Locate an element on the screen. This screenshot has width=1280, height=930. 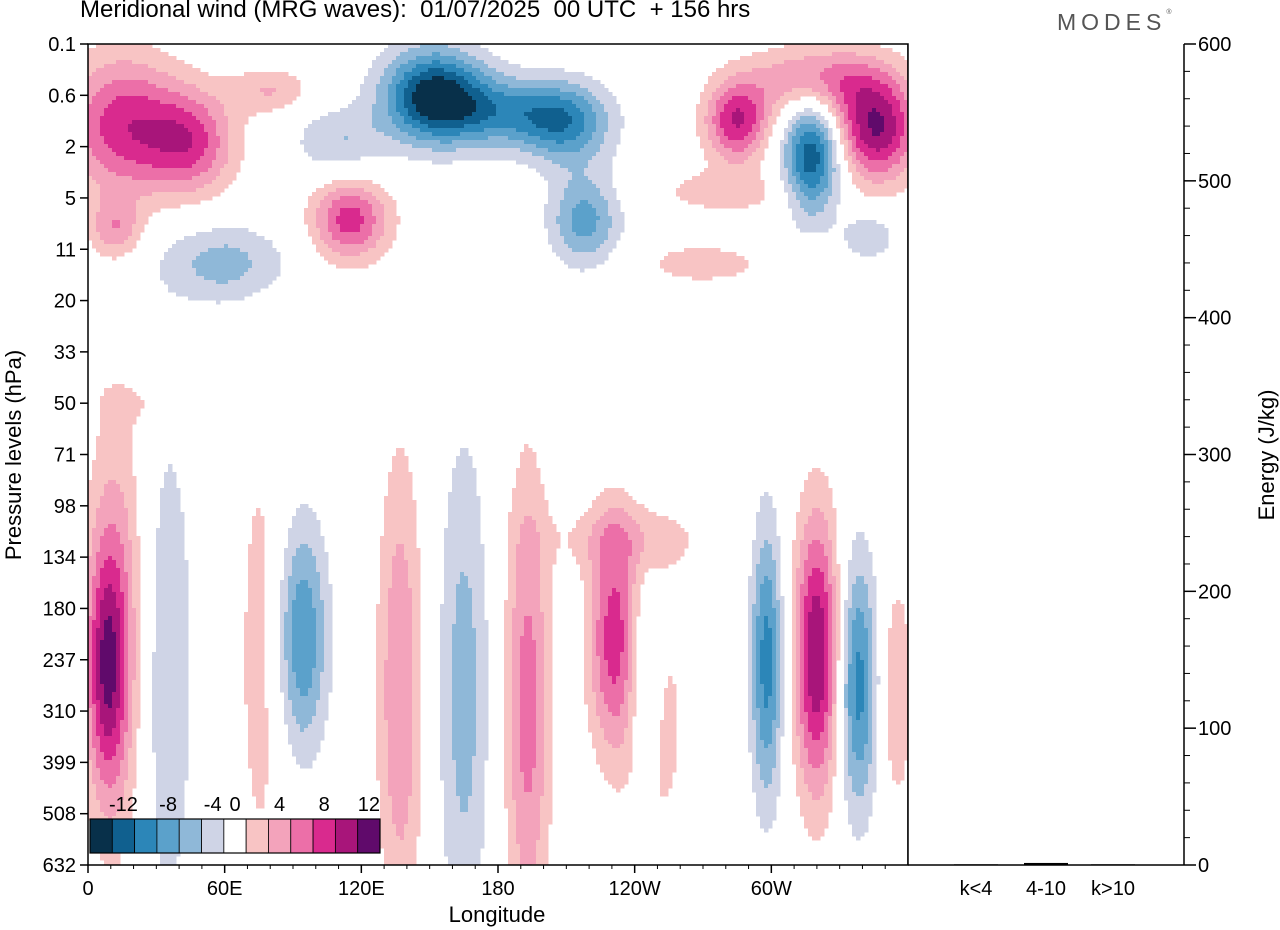
longitude-tick-label: 0 is located at coordinates (87, 889).